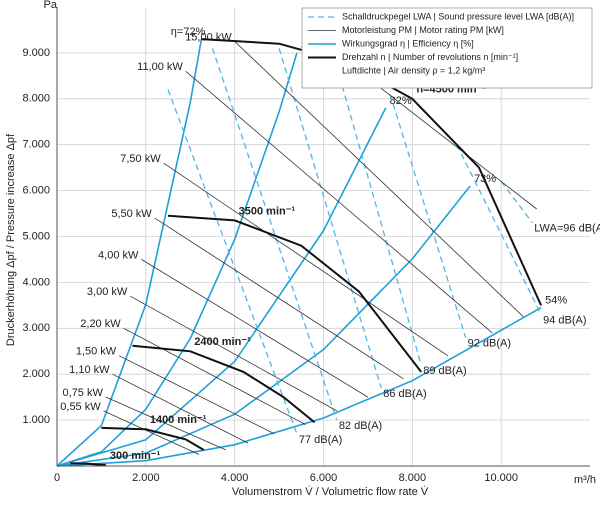 The image size is (600, 505). Describe the element at coordinates (444, 371) in the screenshot. I see `sound-label: 89 dB(A)` at that location.